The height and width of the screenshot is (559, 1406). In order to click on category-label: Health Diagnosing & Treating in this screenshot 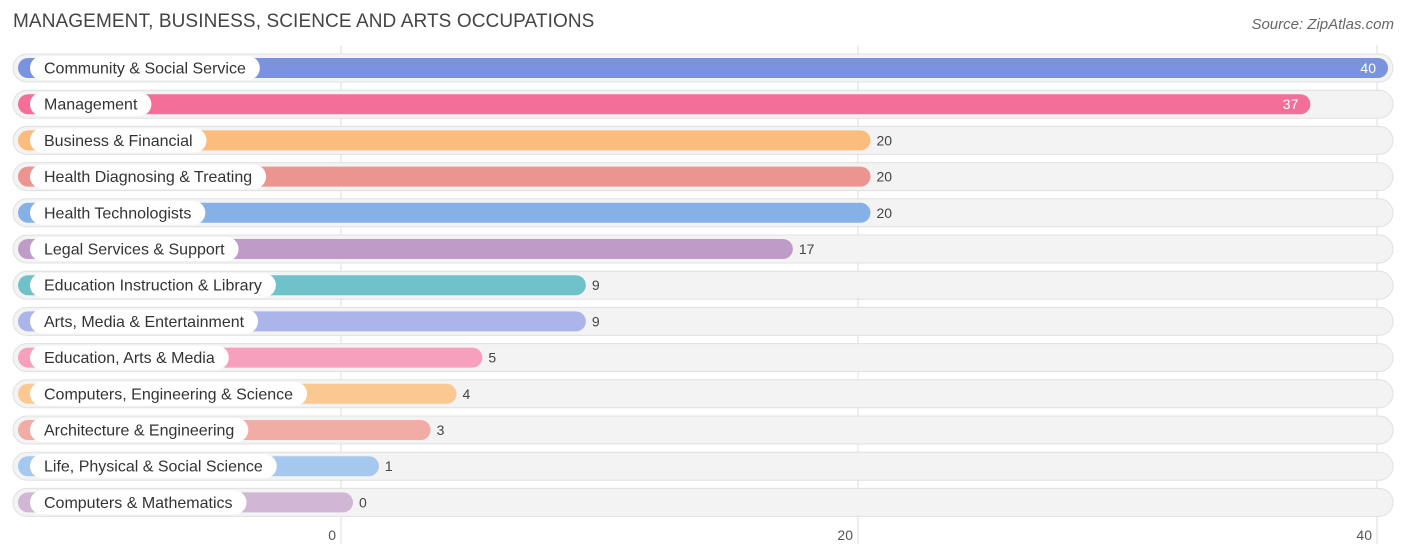, I will do `click(148, 177)`.